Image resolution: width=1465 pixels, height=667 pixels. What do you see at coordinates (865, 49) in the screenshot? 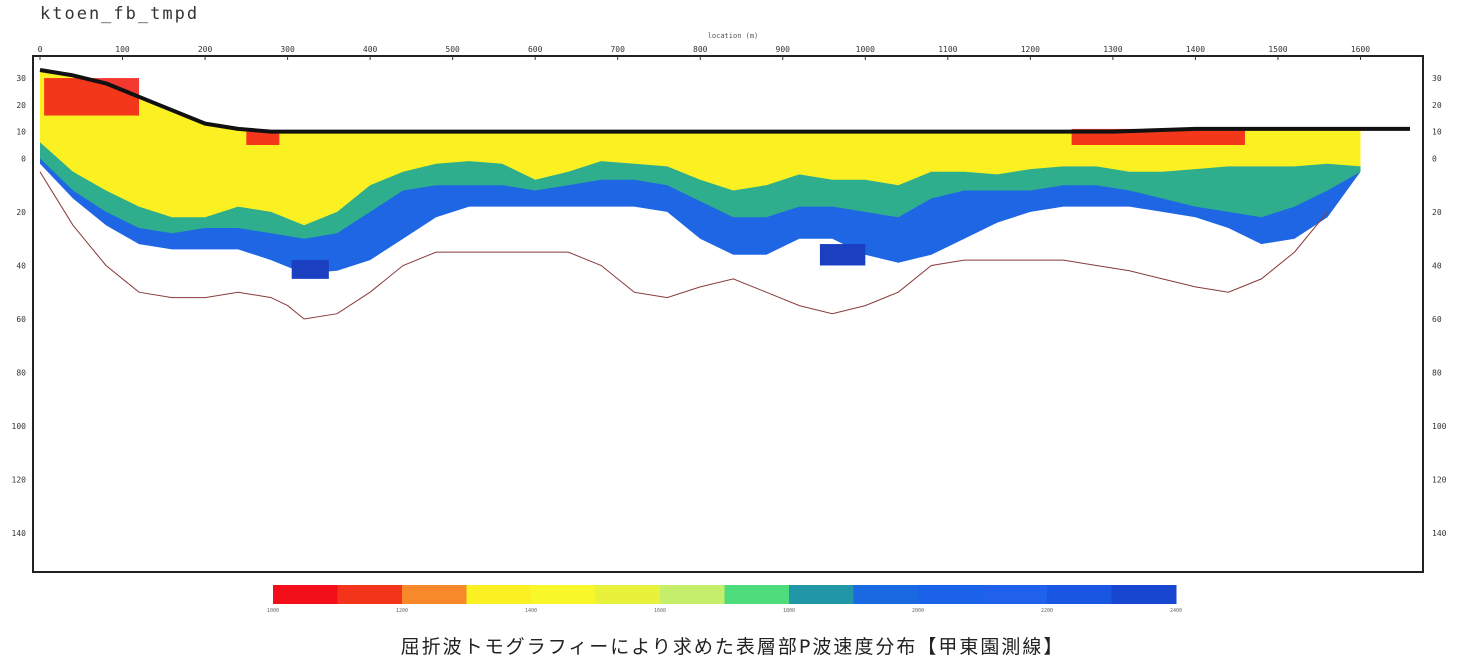
I see `x-tick-label: 1000` at bounding box center [865, 49].